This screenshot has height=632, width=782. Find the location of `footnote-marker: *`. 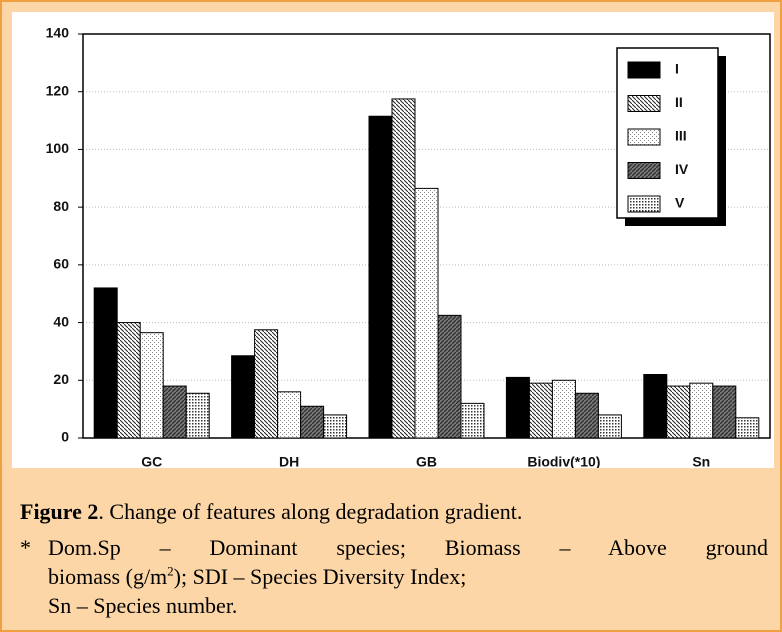

footnote-marker: * is located at coordinates (25, 547).